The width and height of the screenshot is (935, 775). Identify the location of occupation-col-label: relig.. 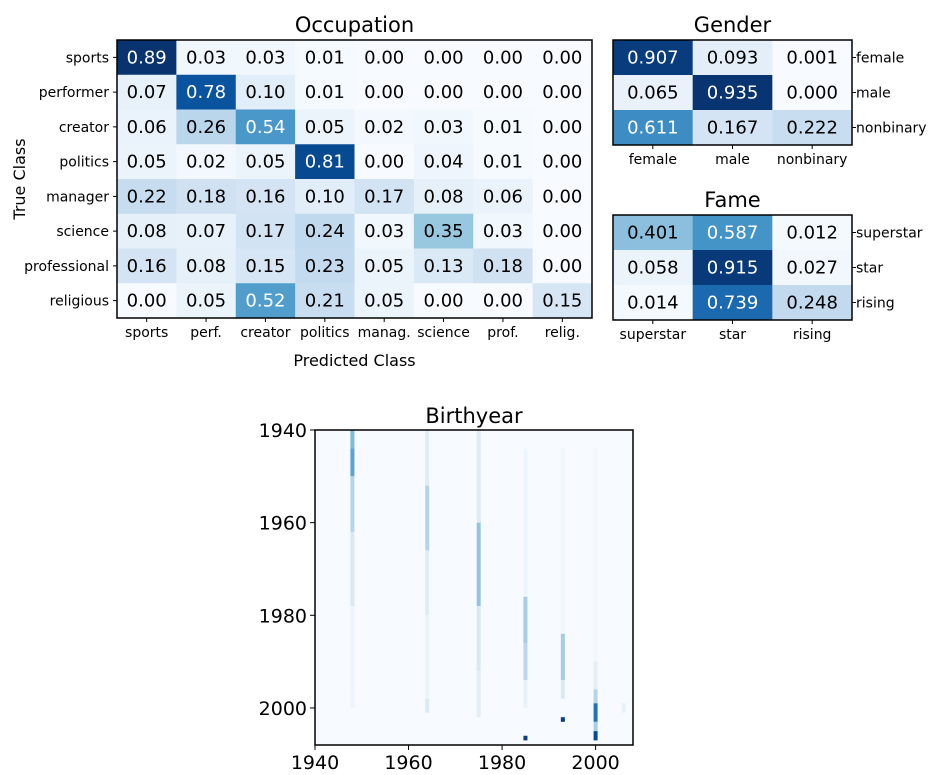
(562, 333).